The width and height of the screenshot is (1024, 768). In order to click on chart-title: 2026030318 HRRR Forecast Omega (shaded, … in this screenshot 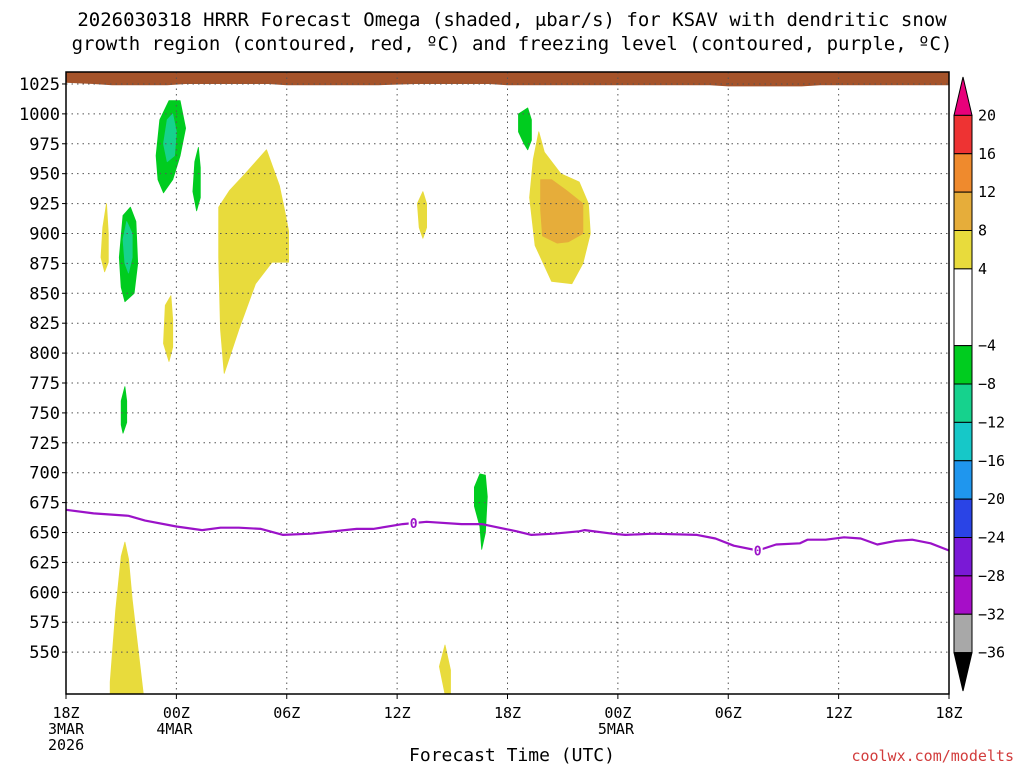, I will do `click(512, 32)`.